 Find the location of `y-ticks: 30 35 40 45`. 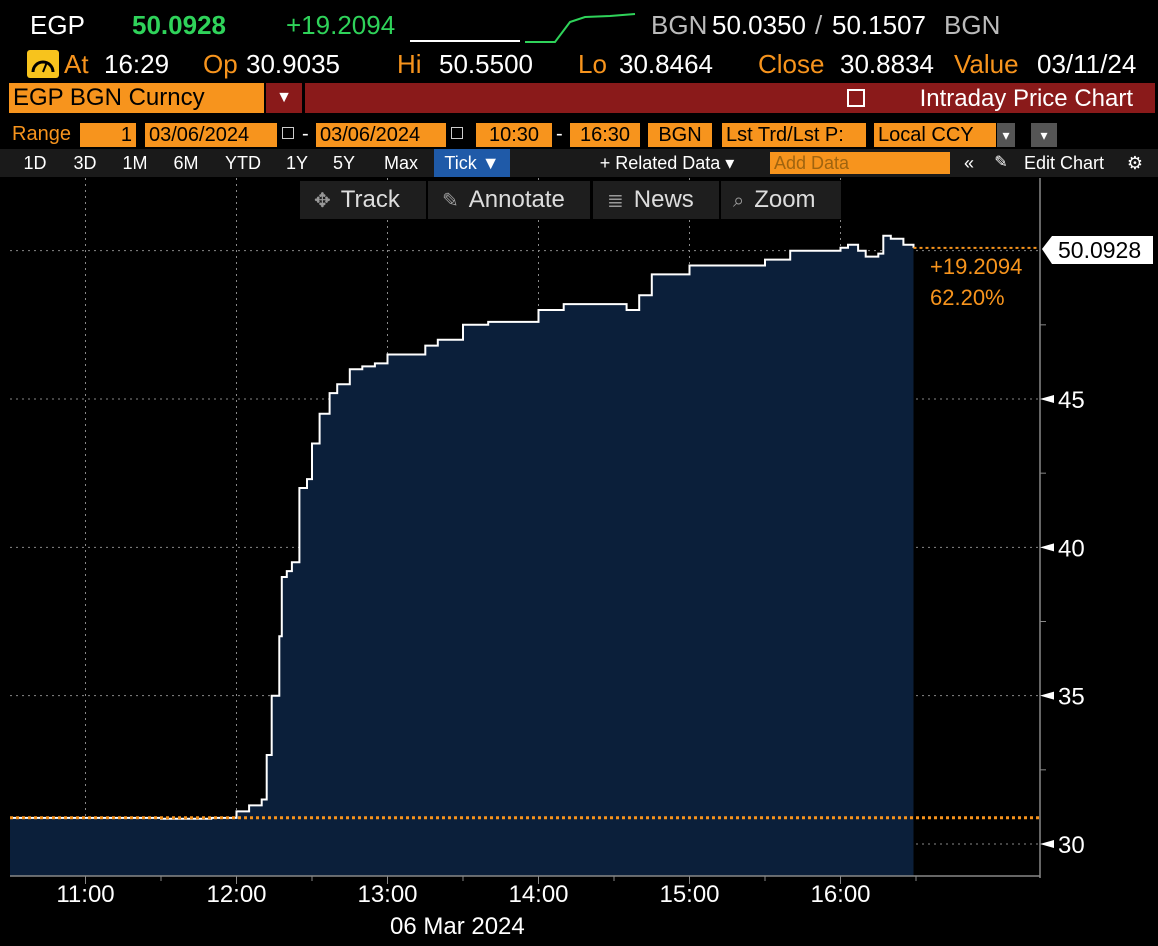

y-ticks: 30 35 40 45 is located at coordinates (1062, 623).